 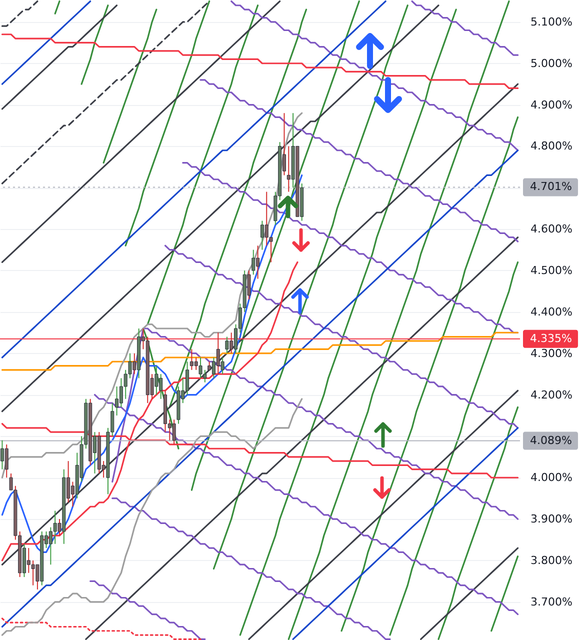 I want to click on y-tick-label: 5.000%, so click(x=551, y=63).